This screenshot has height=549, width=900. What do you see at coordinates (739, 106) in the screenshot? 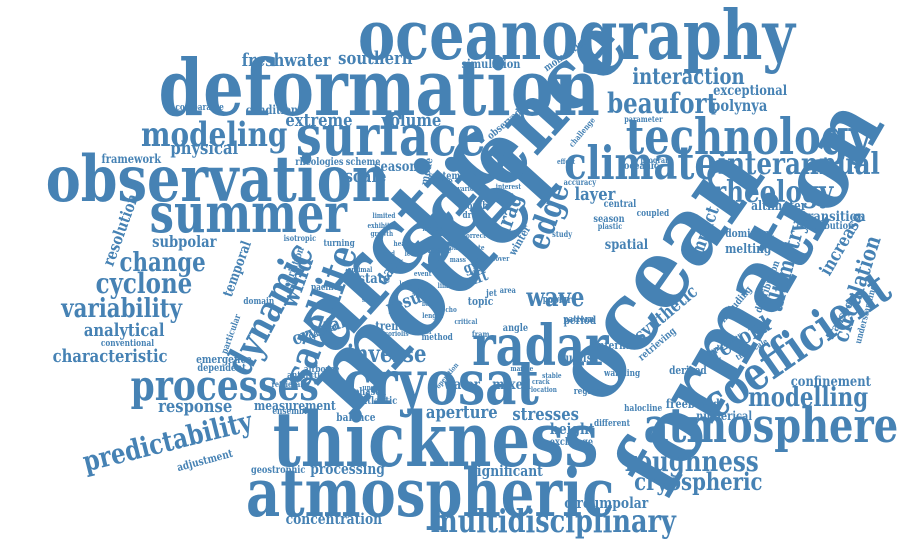
I see `cloud-word-polynya: polynya` at bounding box center [739, 106].